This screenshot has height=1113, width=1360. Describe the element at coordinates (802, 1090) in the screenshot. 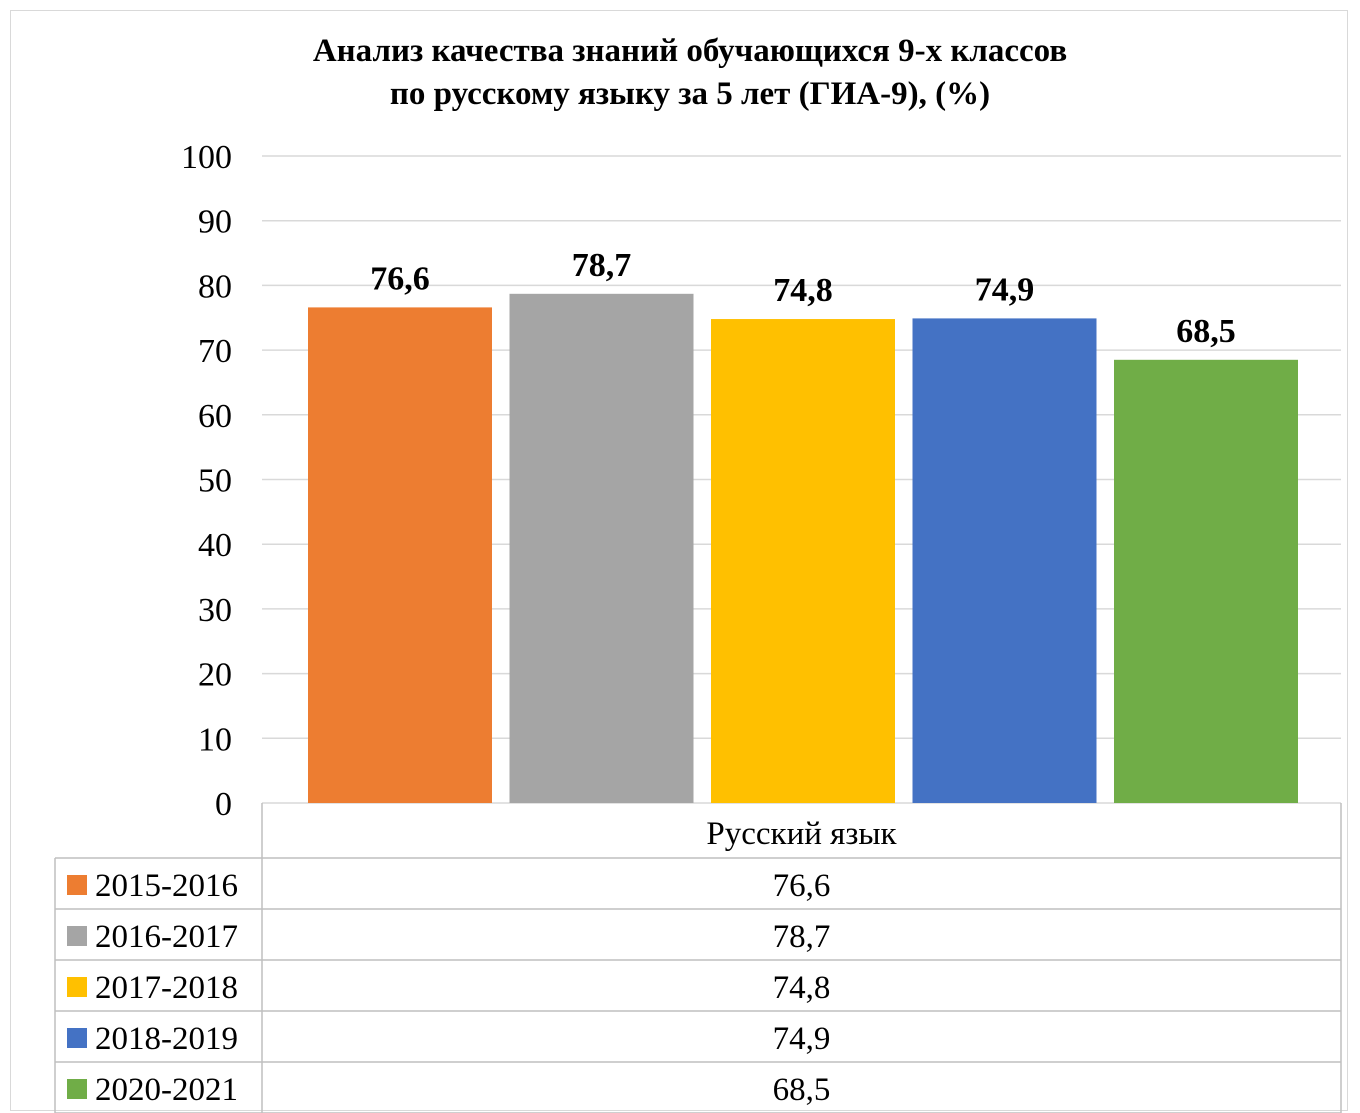

I see `table-value-2020-2021: 68,5` at that location.